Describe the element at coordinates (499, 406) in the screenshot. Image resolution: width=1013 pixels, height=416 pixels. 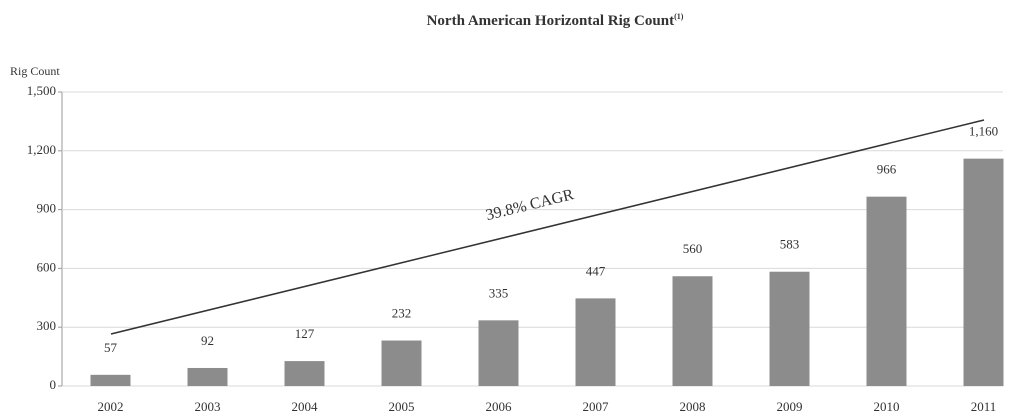
I see `x-tick-label: 2006` at that location.